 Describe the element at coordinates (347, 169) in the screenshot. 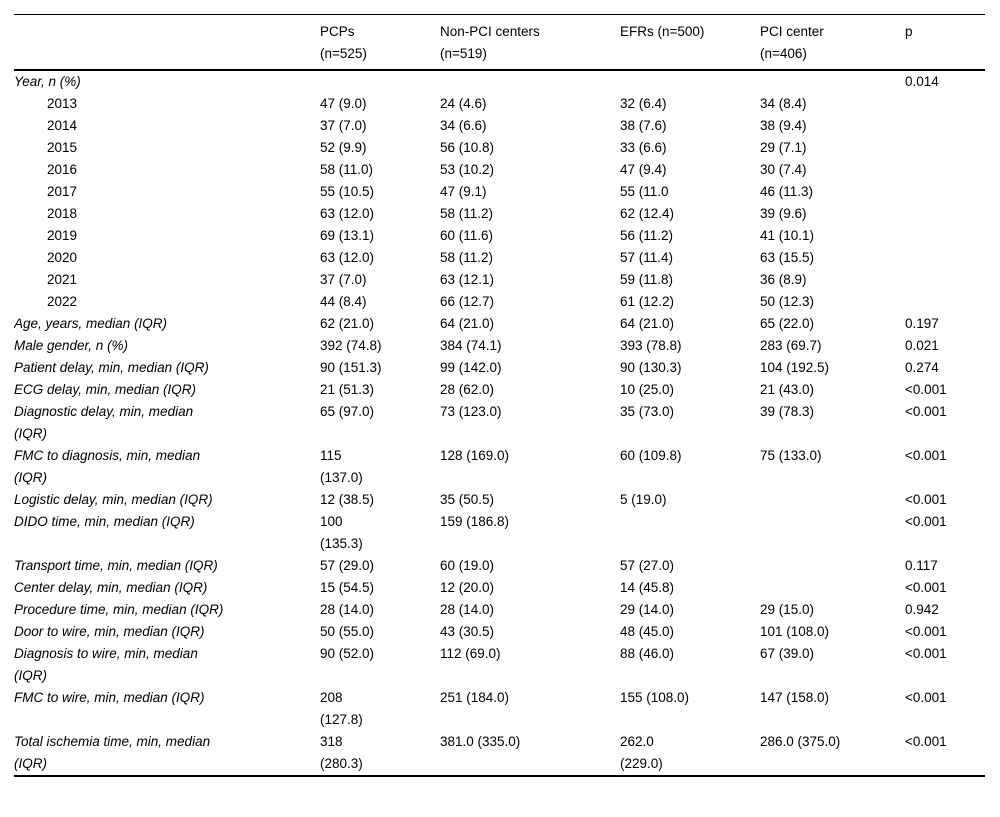

I see `cell: 58 (11.0)` at that location.